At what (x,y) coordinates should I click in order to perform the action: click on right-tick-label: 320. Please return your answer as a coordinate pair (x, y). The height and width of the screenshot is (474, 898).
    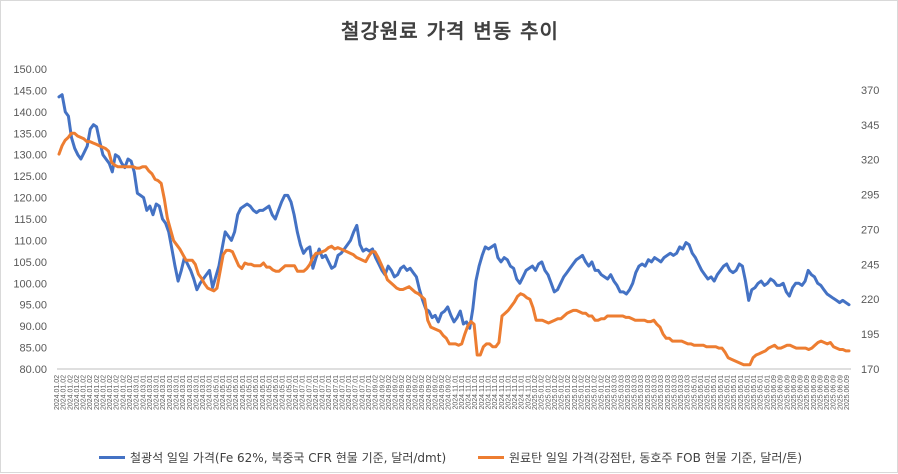
    Looking at the image, I should click on (870, 161).